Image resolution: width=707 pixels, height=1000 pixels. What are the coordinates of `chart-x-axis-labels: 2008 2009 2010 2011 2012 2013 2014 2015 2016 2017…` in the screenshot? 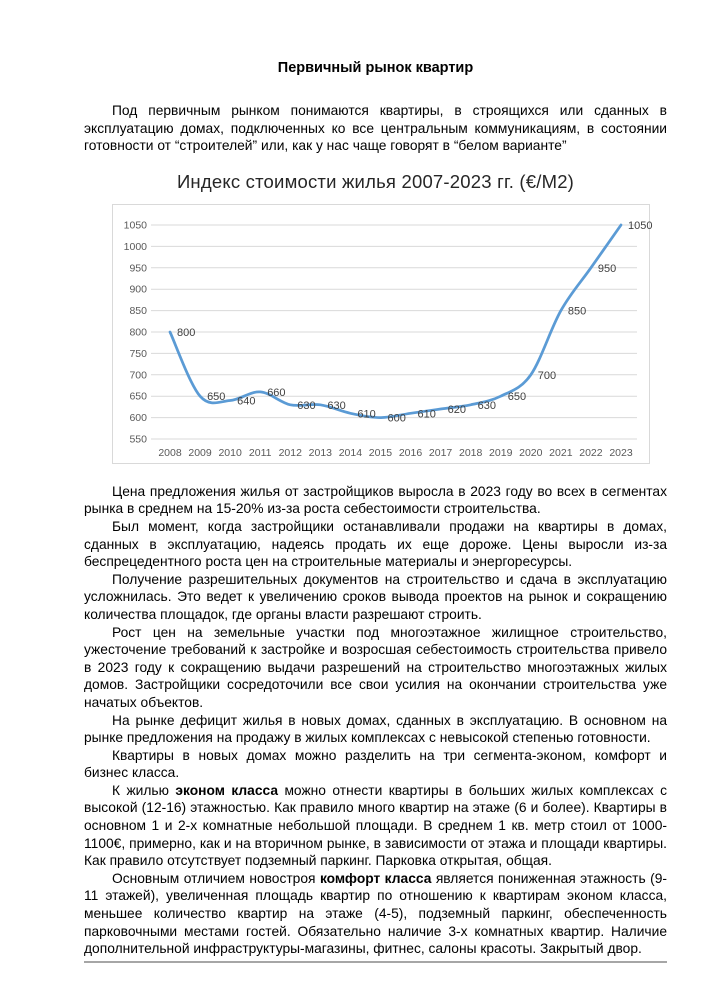 It's located at (395, 453).